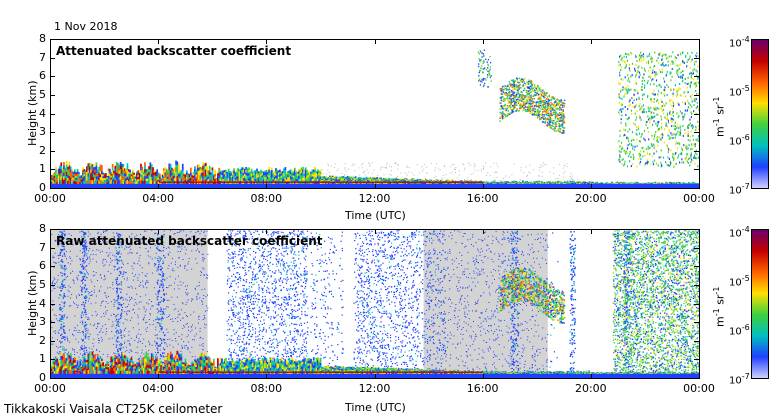 The image size is (780, 420). I want to click on footer-label: Tikkakoski Vaisala CT25K ceilometer, so click(113, 409).